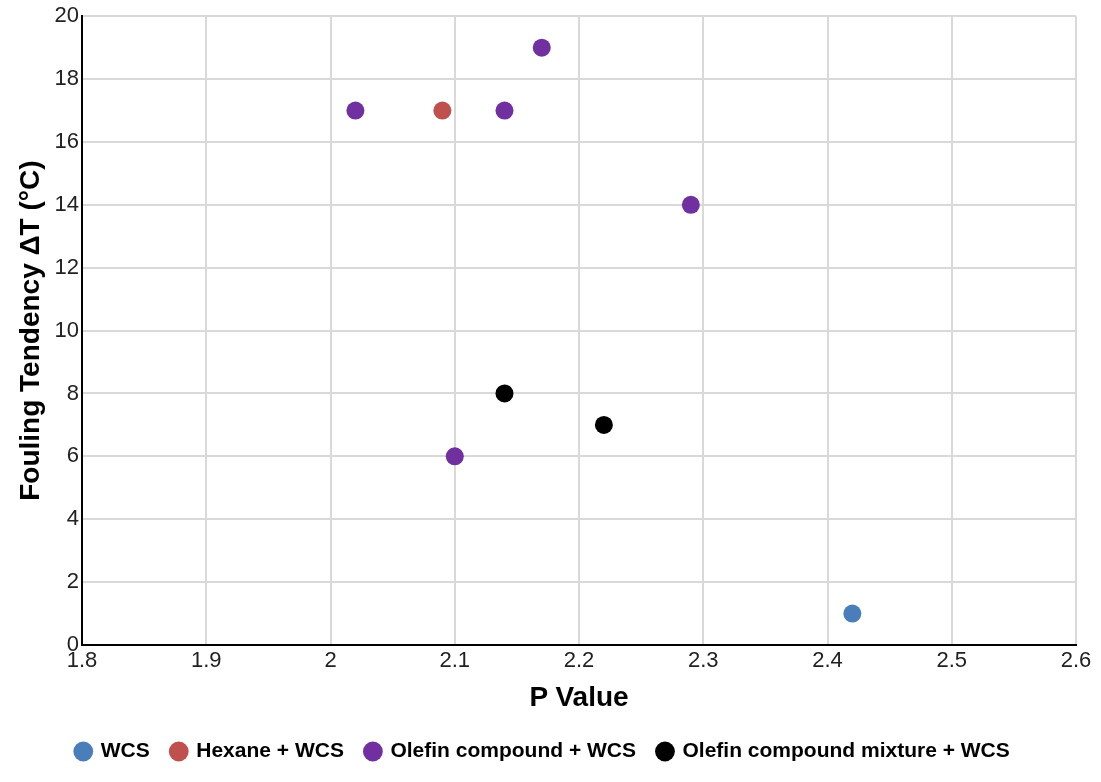  What do you see at coordinates (67, 15) in the screenshot?
I see `y-tick-label: 20` at bounding box center [67, 15].